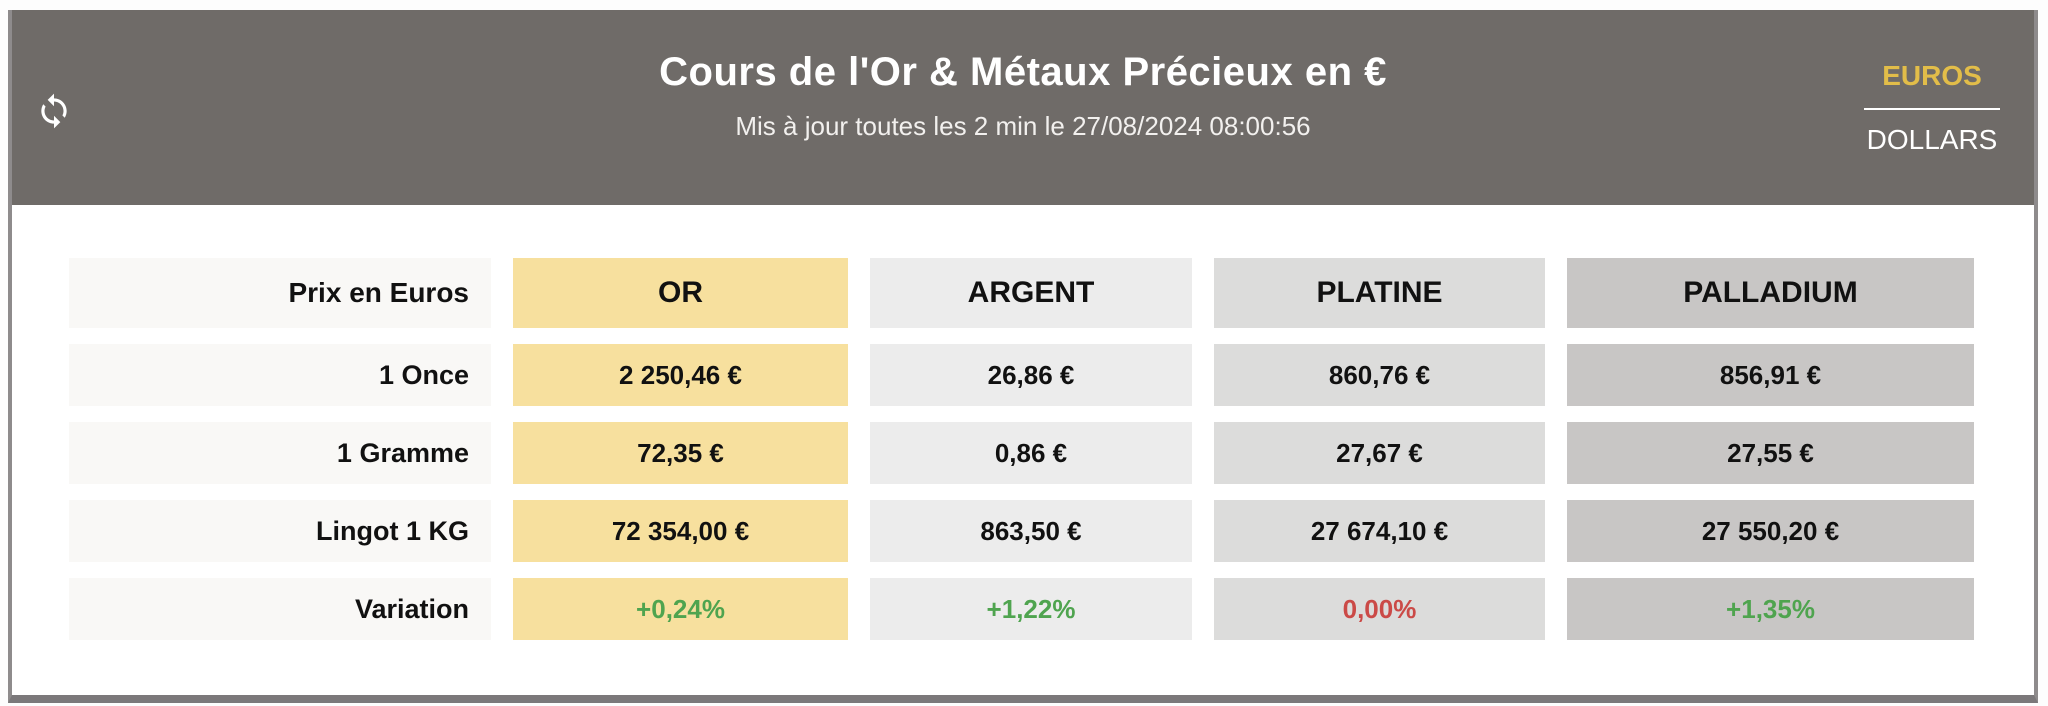 The height and width of the screenshot is (706, 2048). What do you see at coordinates (680, 375) in the screenshot?
I see `cell-or-1-once: 2 250,46 €` at bounding box center [680, 375].